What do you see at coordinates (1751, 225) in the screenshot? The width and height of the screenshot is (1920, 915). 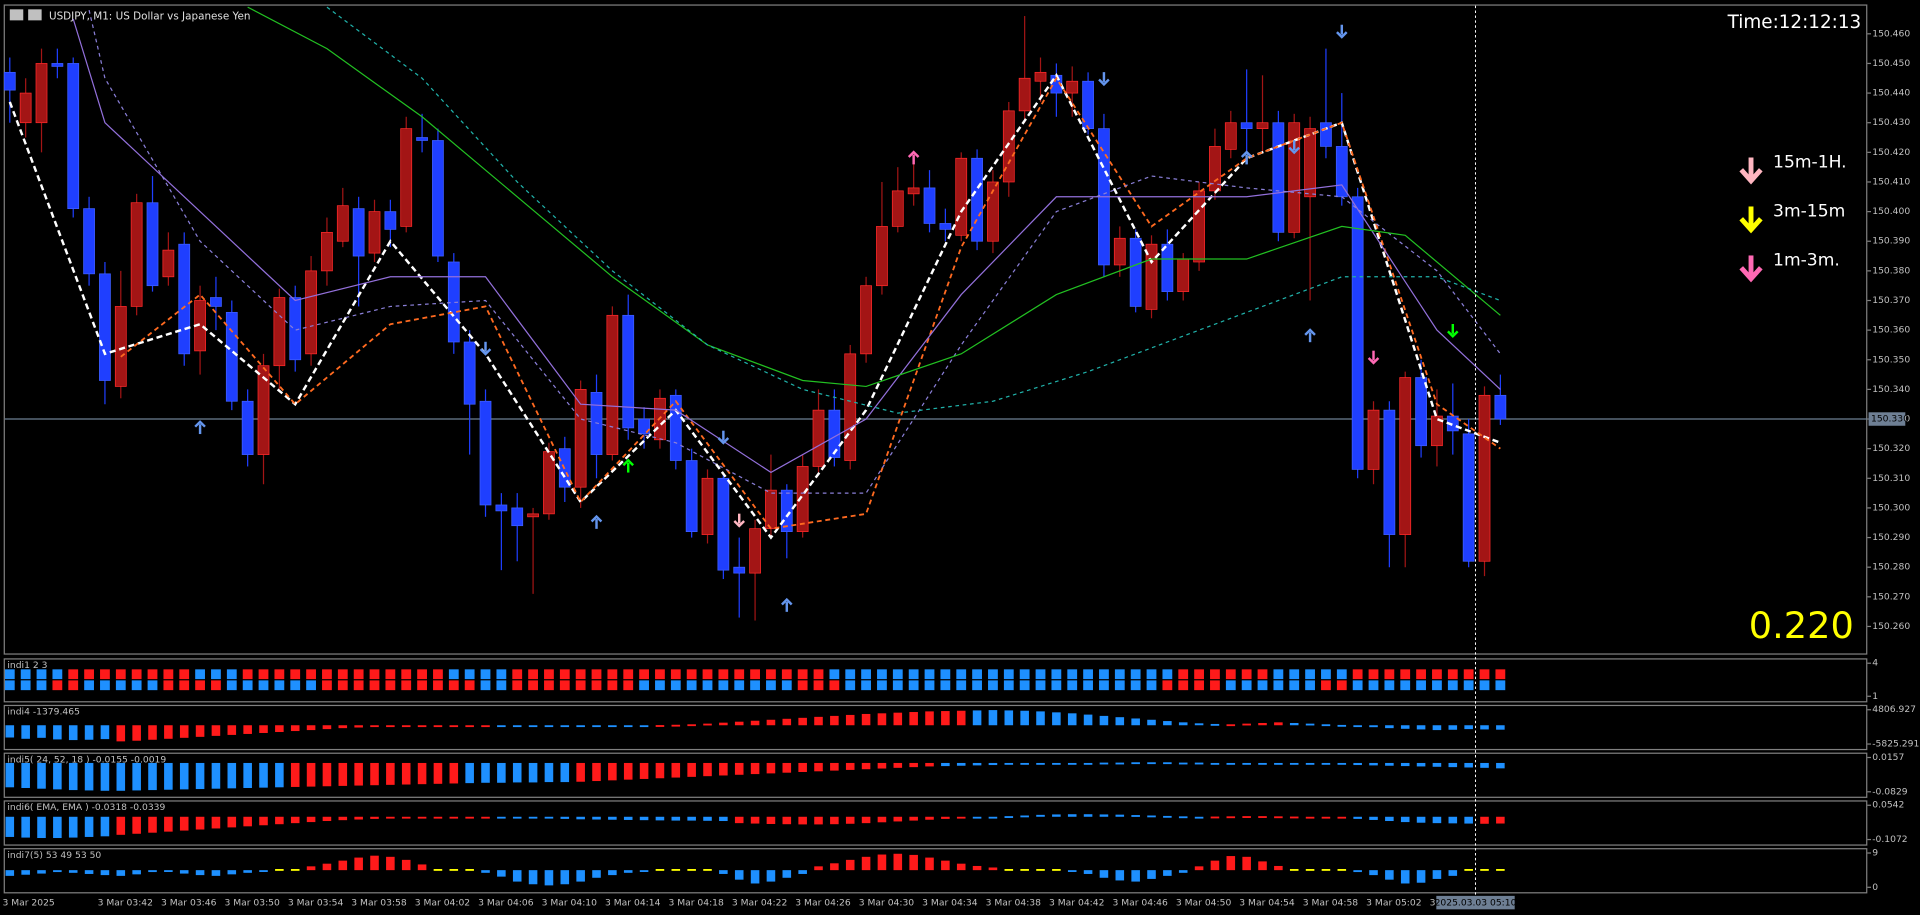 I see `legend-arrow-head` at bounding box center [1751, 225].